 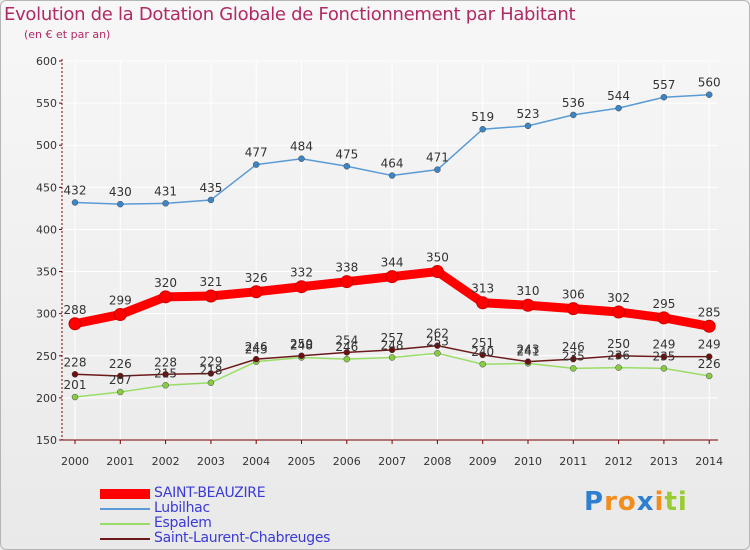 I want to click on data-label-lubilhac: 536, so click(x=573, y=103).